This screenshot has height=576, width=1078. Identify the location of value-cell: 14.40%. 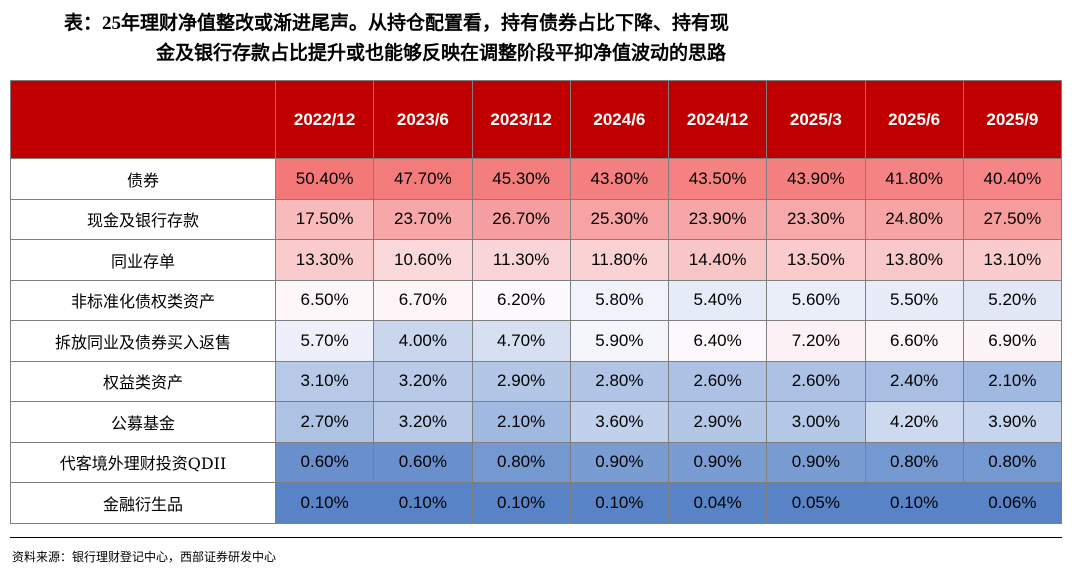
(717, 260).